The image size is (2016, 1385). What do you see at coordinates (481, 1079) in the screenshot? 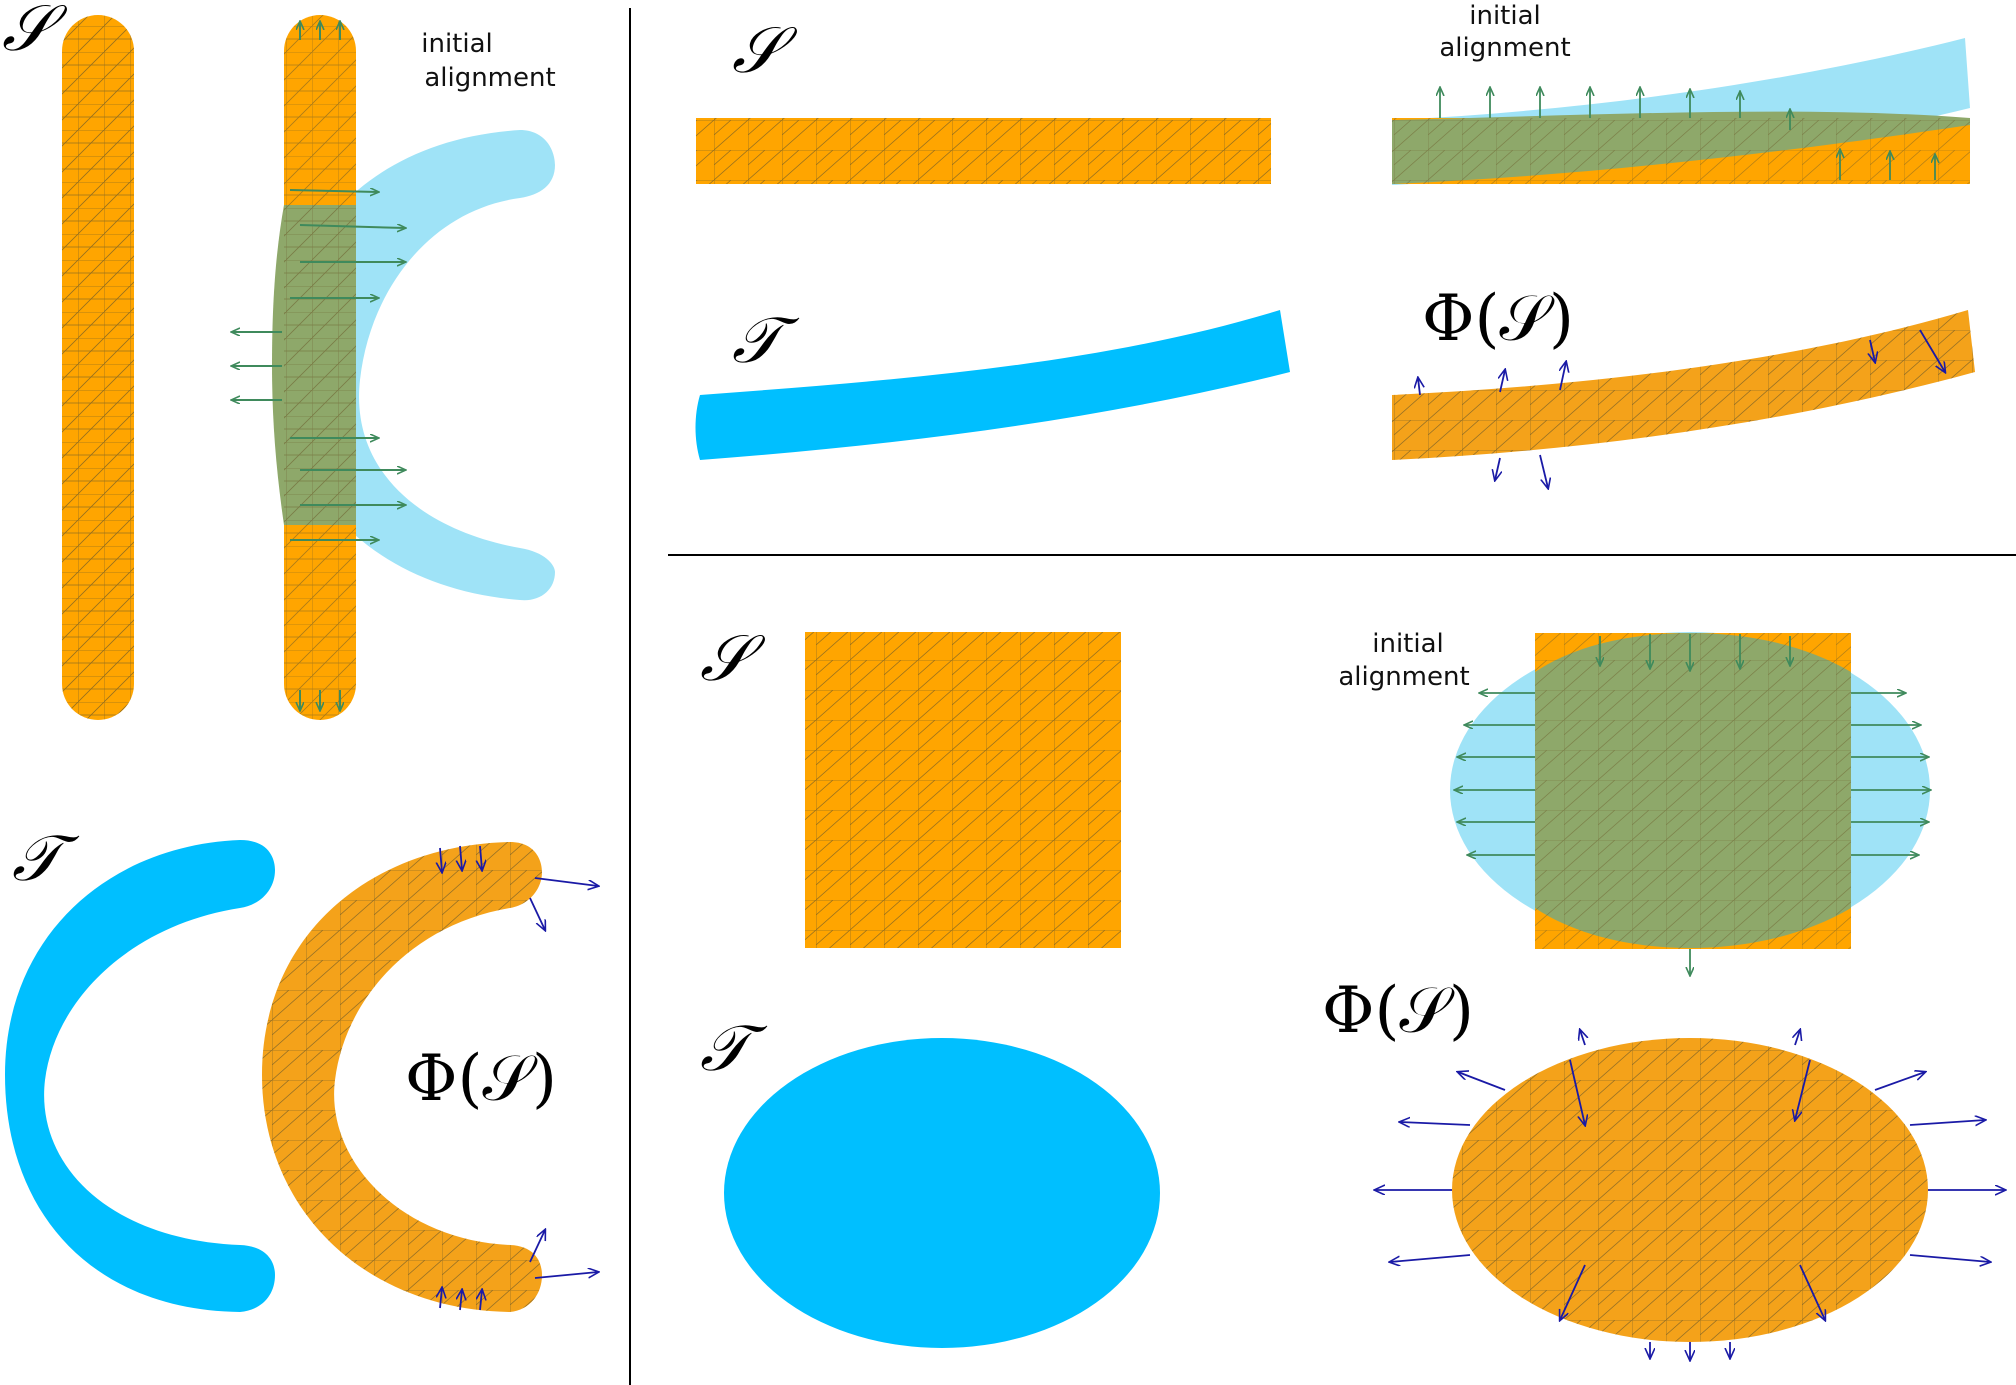
I see `left-deformed-symbol: Φ(𝒮)` at bounding box center [481, 1079].